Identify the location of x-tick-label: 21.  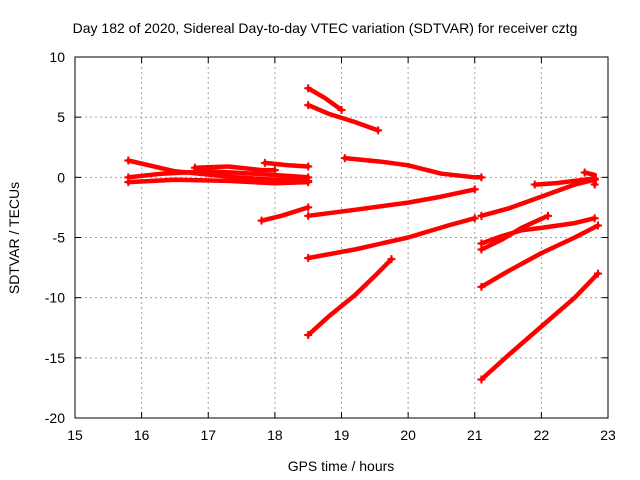
(475, 435).